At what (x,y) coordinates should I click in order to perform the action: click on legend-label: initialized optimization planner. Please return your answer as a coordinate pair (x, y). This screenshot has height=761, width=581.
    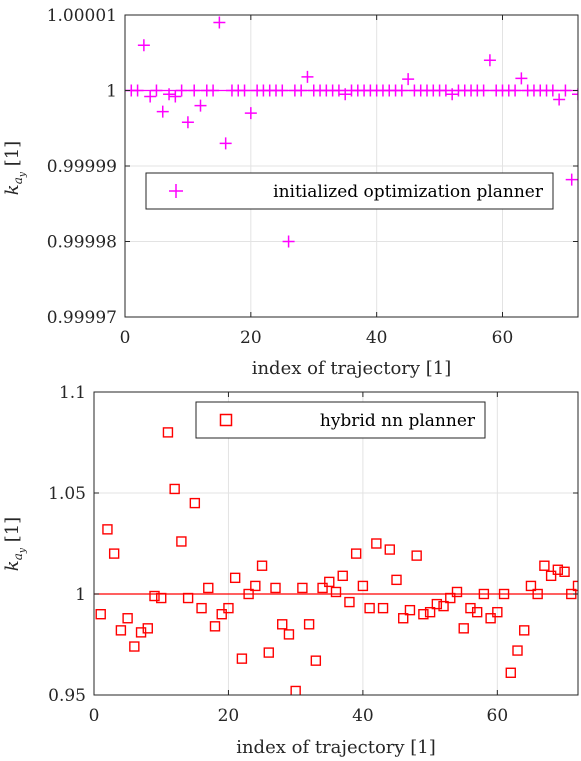
    Looking at the image, I should click on (408, 192).